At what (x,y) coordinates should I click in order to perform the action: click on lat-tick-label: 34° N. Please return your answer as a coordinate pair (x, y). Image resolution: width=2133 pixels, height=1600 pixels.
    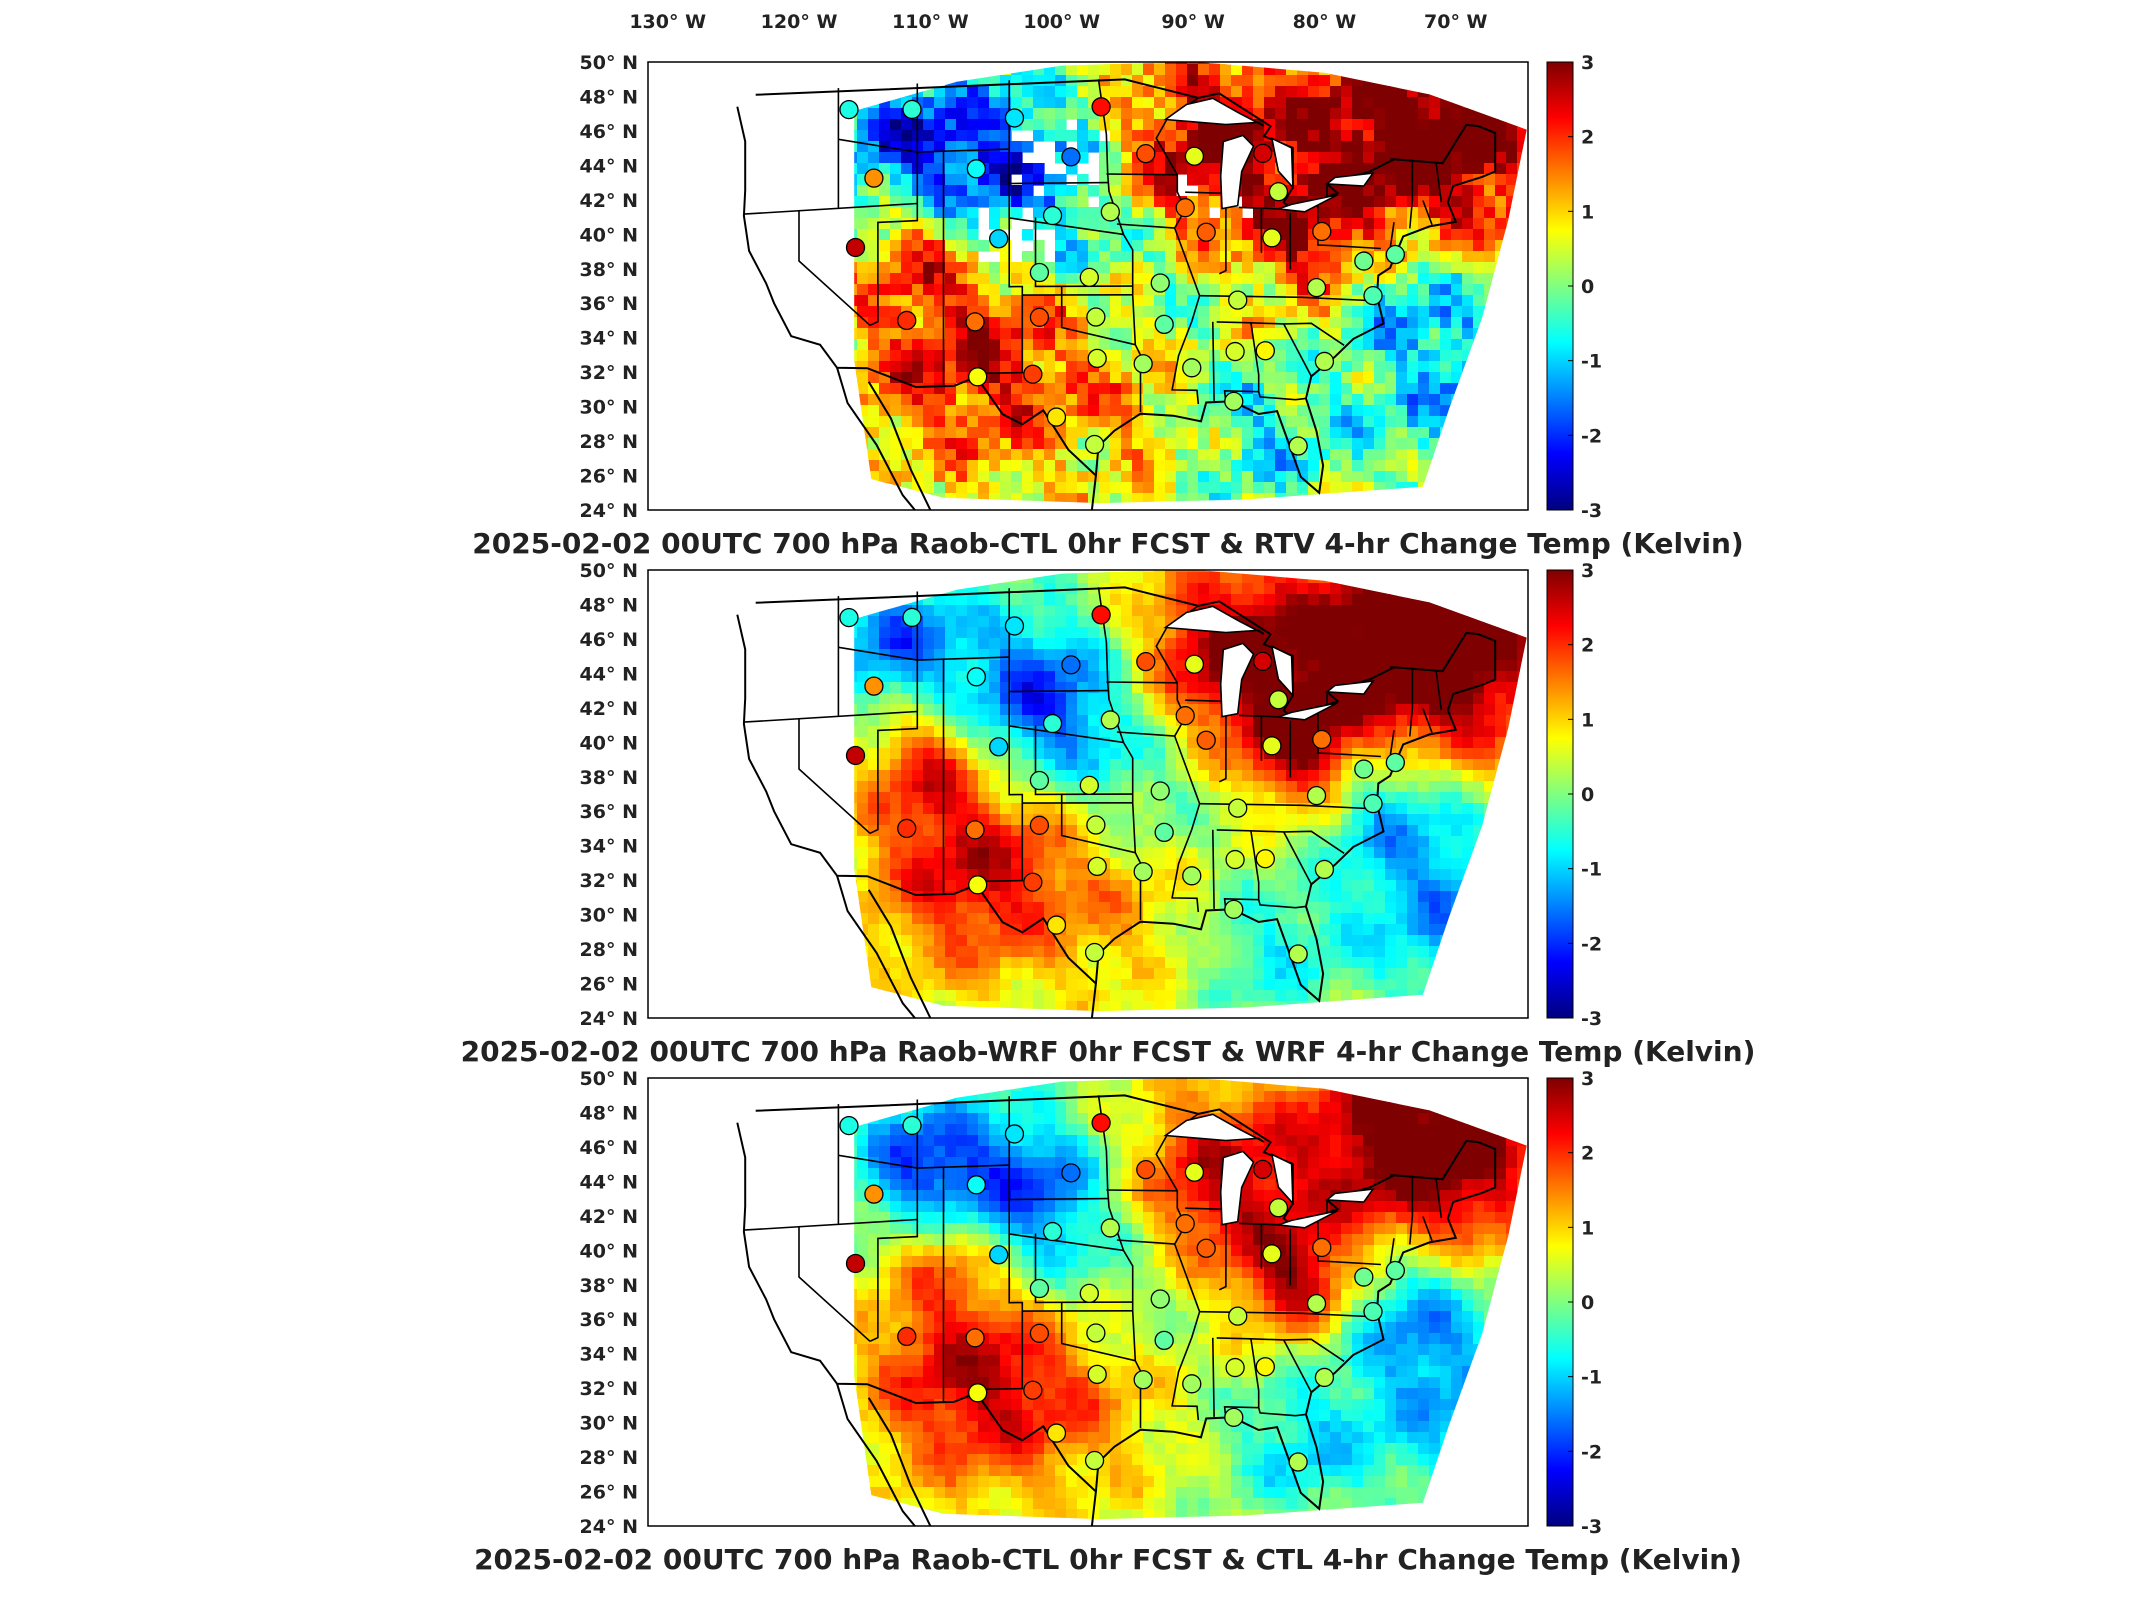
    Looking at the image, I should click on (609, 1355).